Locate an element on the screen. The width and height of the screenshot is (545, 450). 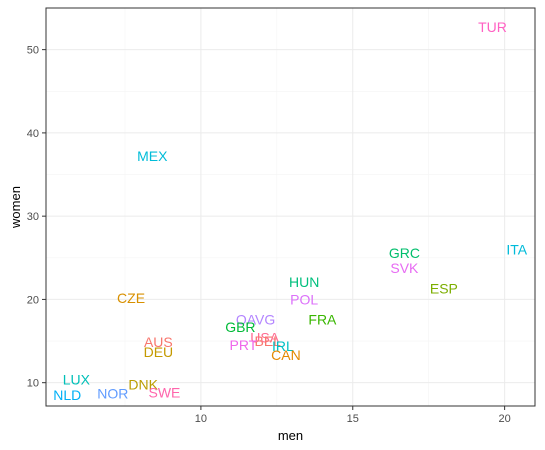
point-label-nld: NLD is located at coordinates (67, 395).